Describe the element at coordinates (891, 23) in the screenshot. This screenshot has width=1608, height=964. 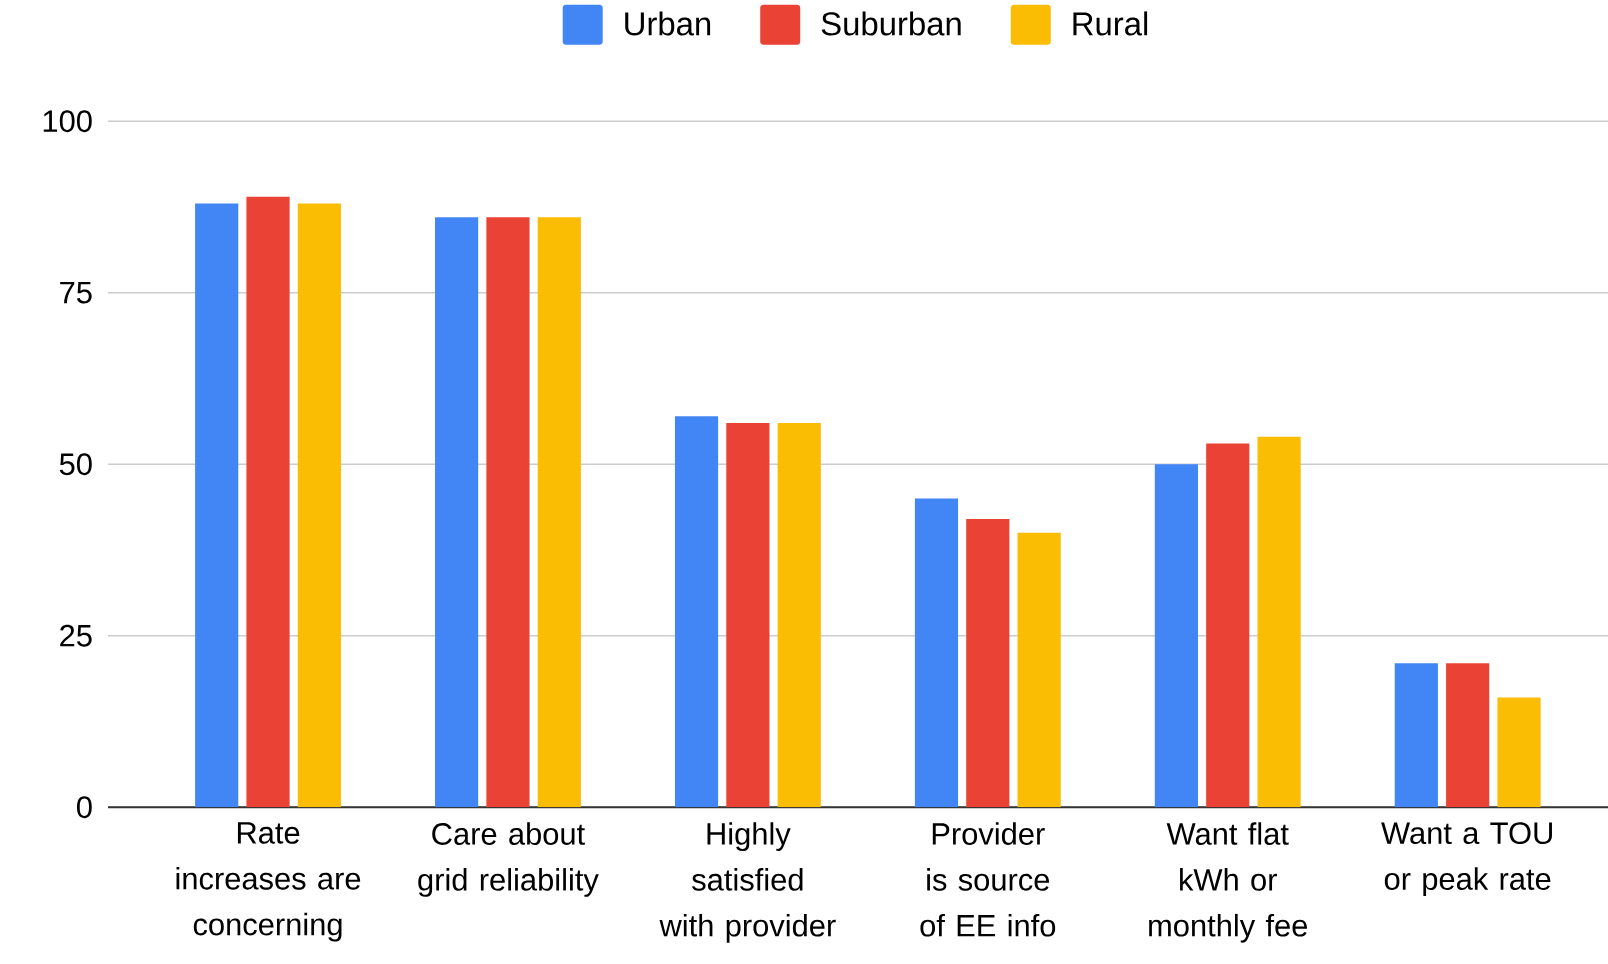
I see `legend-label: Suburban` at that location.